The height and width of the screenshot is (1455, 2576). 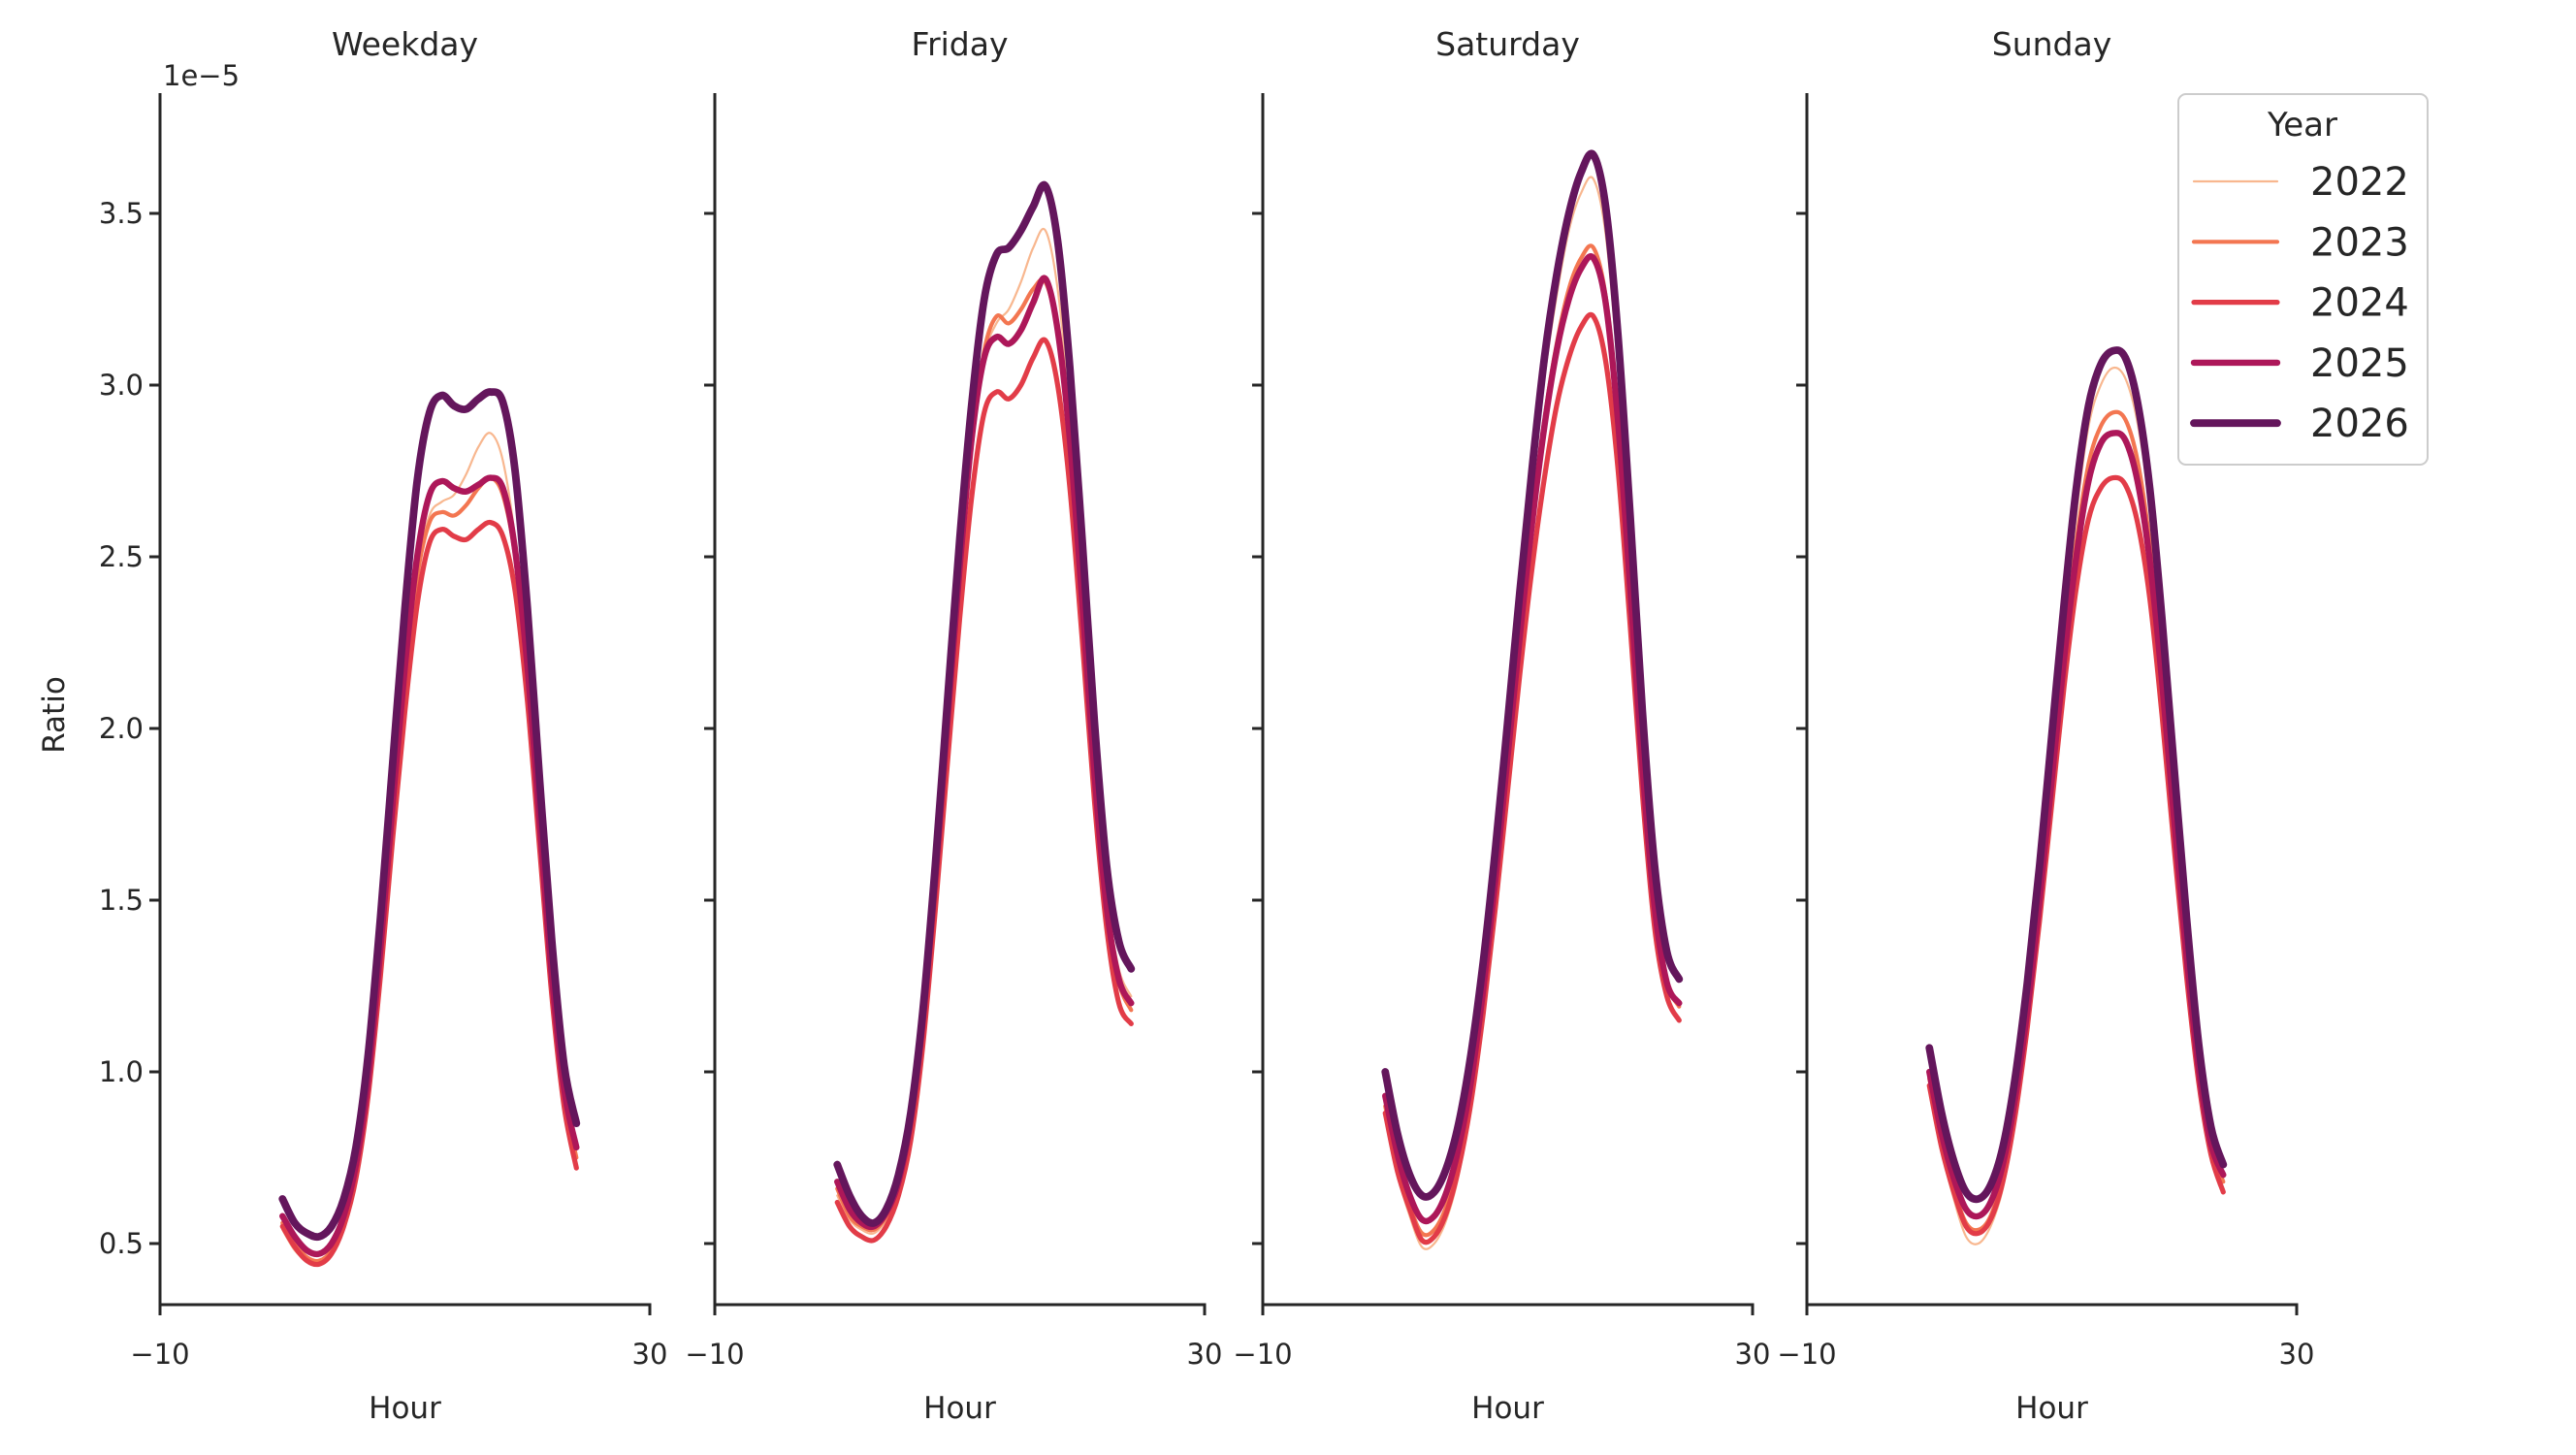 What do you see at coordinates (2302, 125) in the screenshot?
I see `legend-title: Year` at bounding box center [2302, 125].